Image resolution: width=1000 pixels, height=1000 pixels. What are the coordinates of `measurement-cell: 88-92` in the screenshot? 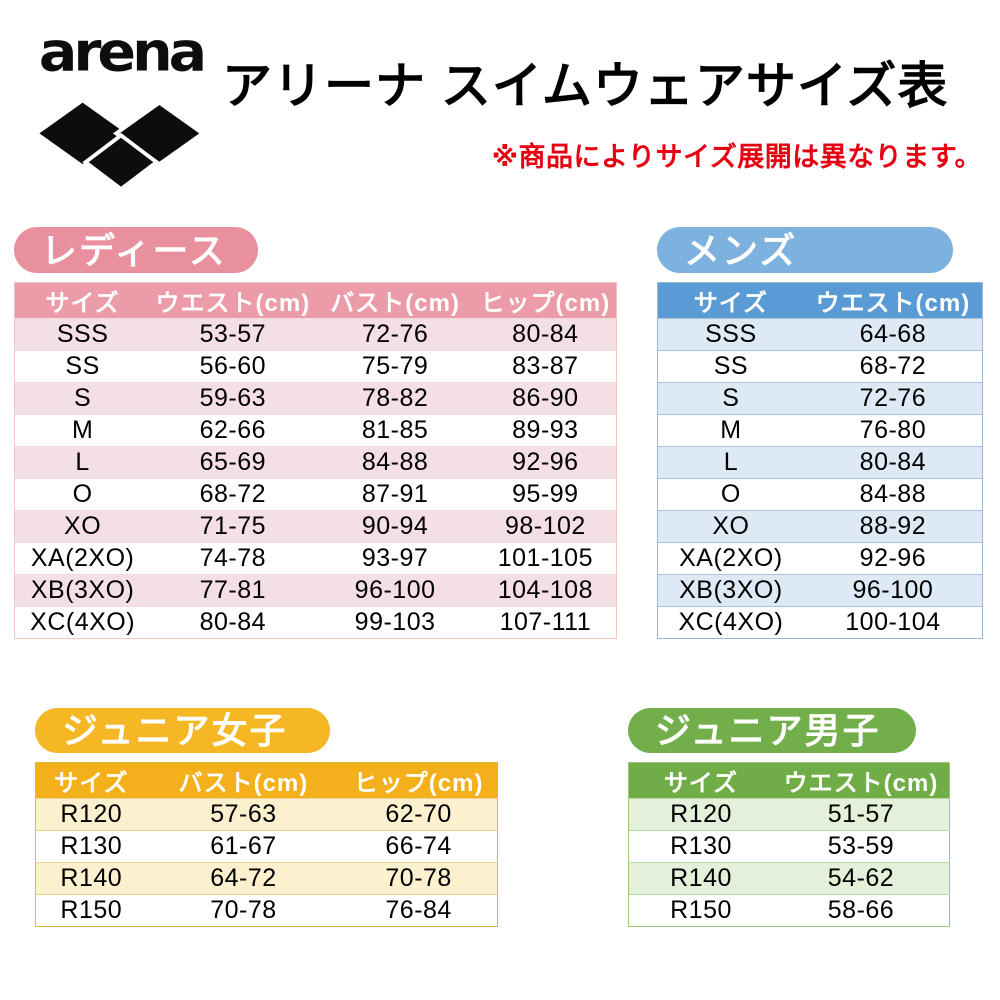 It's located at (893, 526).